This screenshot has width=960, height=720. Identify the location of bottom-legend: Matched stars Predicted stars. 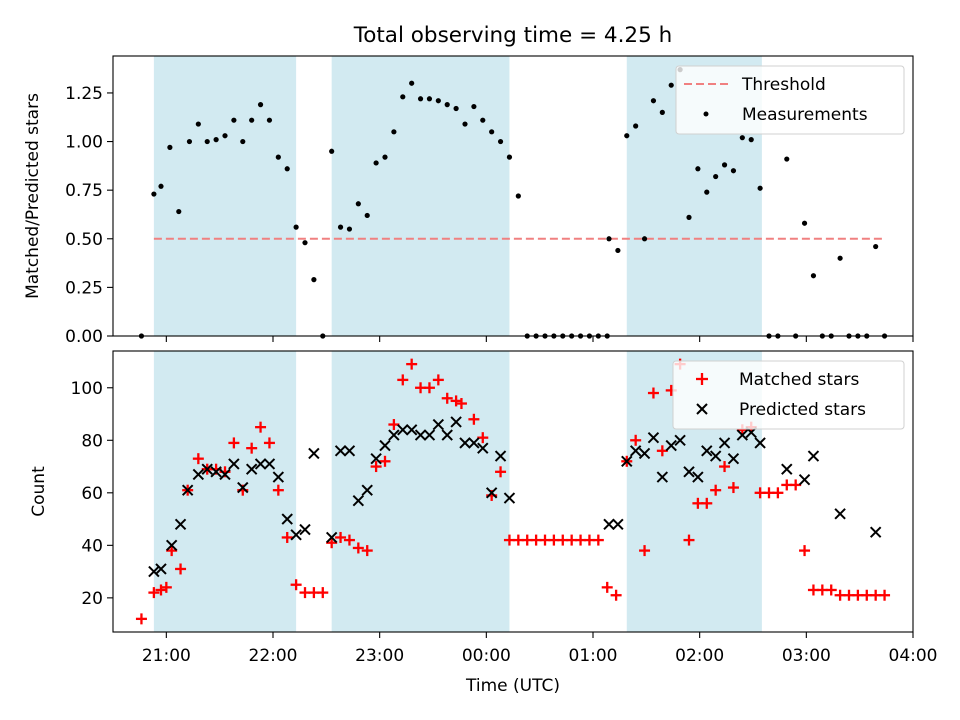
(788, 395).